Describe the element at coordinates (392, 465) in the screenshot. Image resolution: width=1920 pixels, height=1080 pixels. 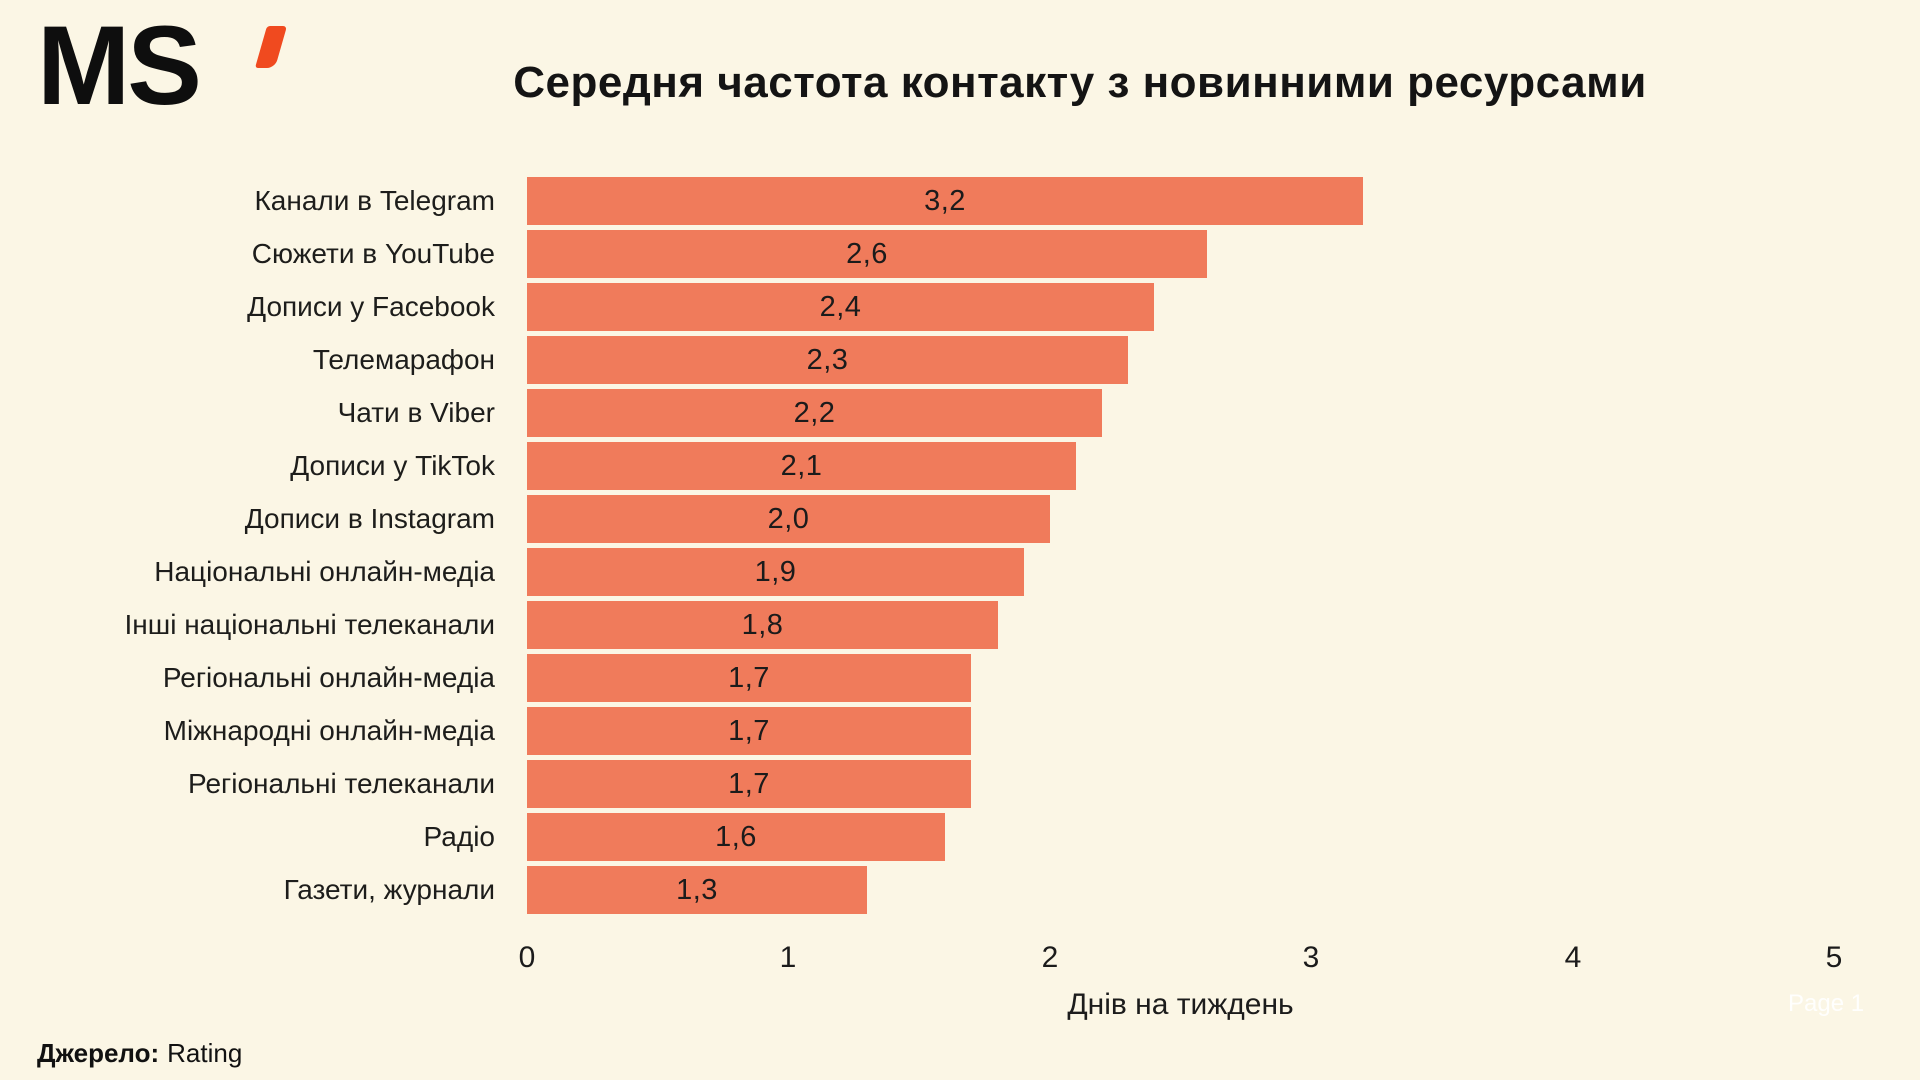
I see `category-label: Дописи у TikTok` at that location.